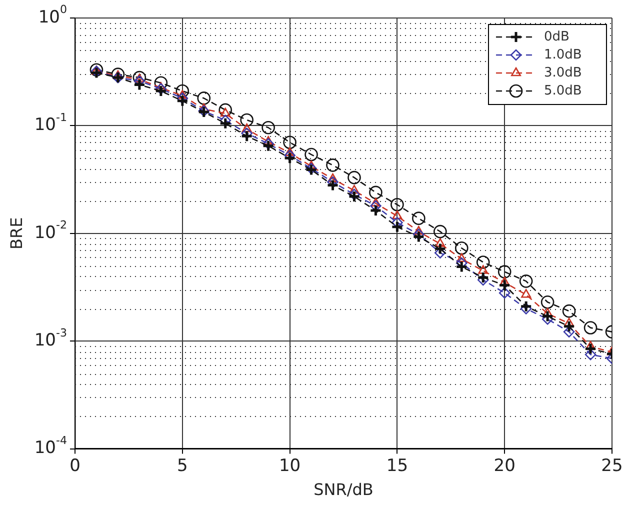  What do you see at coordinates (289, 466) in the screenshot?
I see `x-tick-label: 10` at bounding box center [289, 466].